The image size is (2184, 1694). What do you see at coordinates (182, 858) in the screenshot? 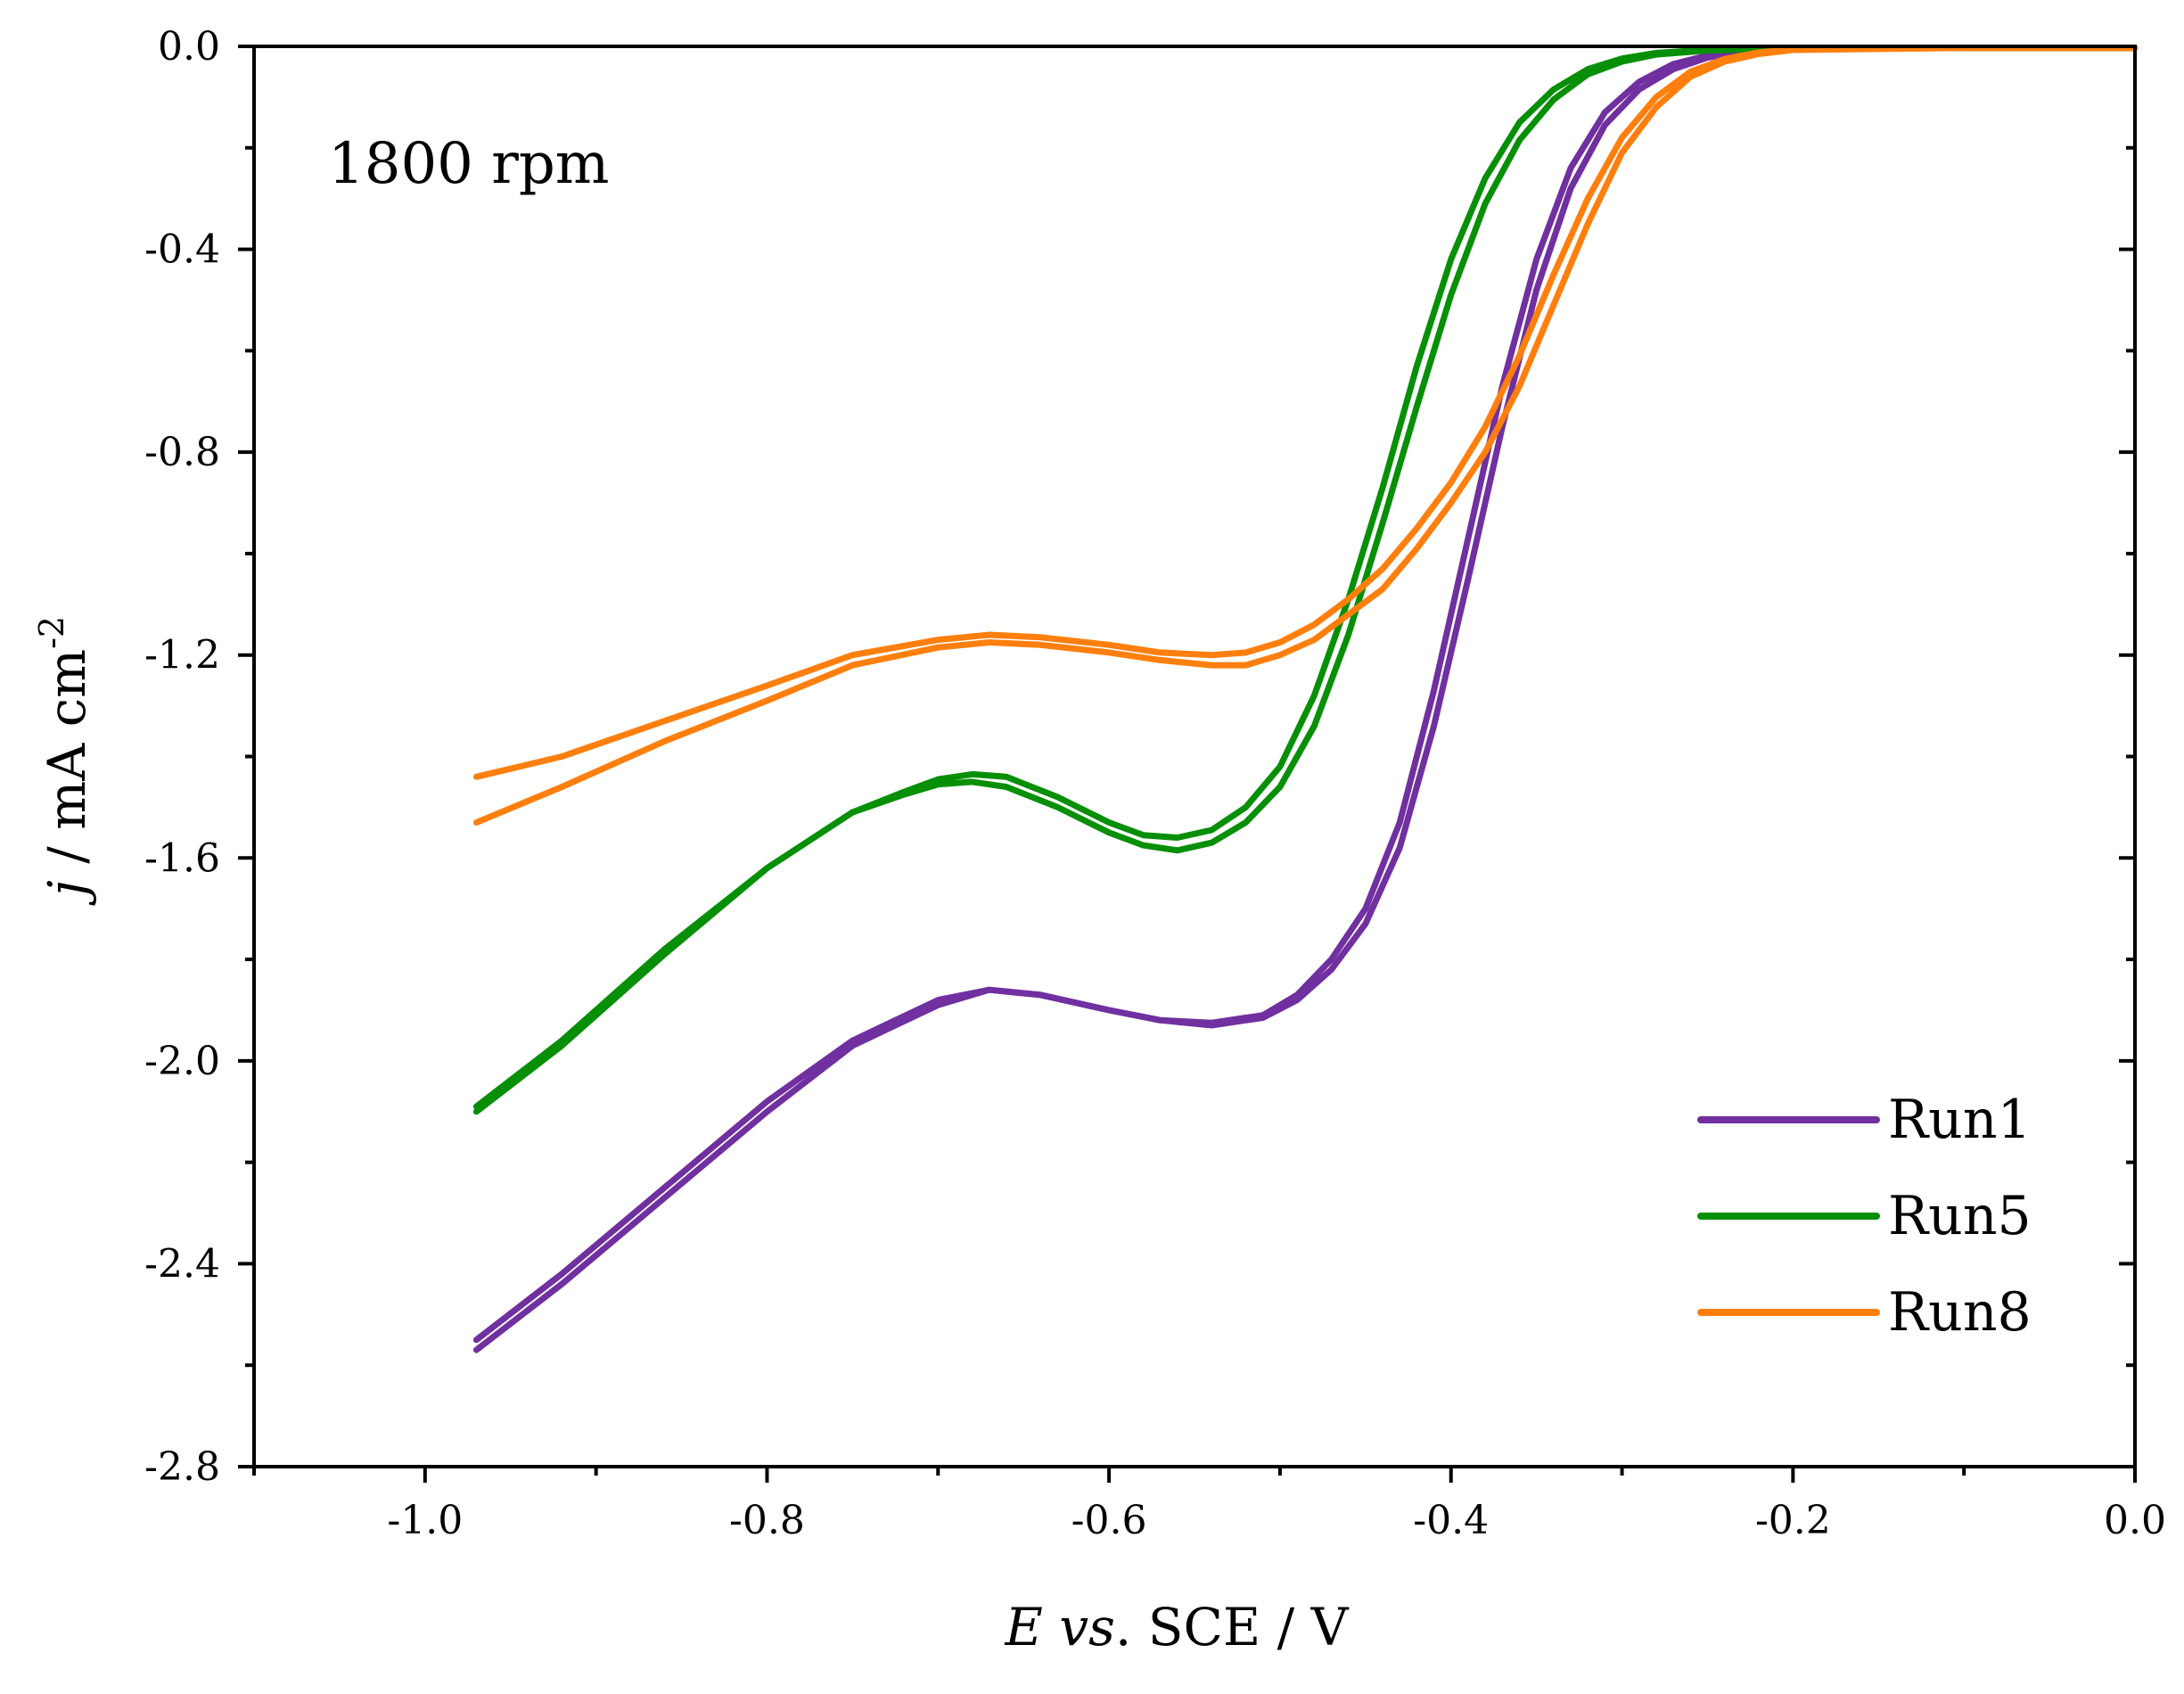
I see `y-tick-label: -1.6` at bounding box center [182, 858].